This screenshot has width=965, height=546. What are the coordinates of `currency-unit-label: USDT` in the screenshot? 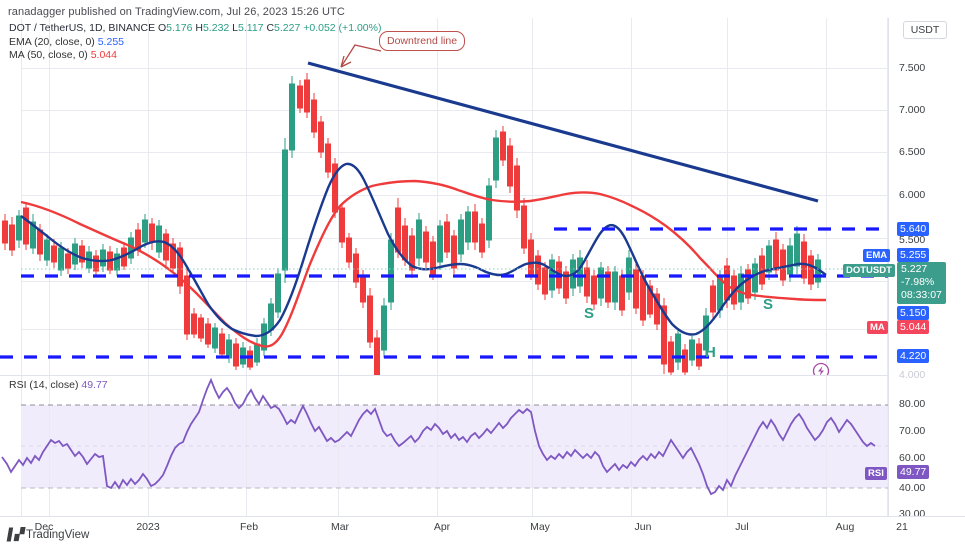 It's located at (925, 30).